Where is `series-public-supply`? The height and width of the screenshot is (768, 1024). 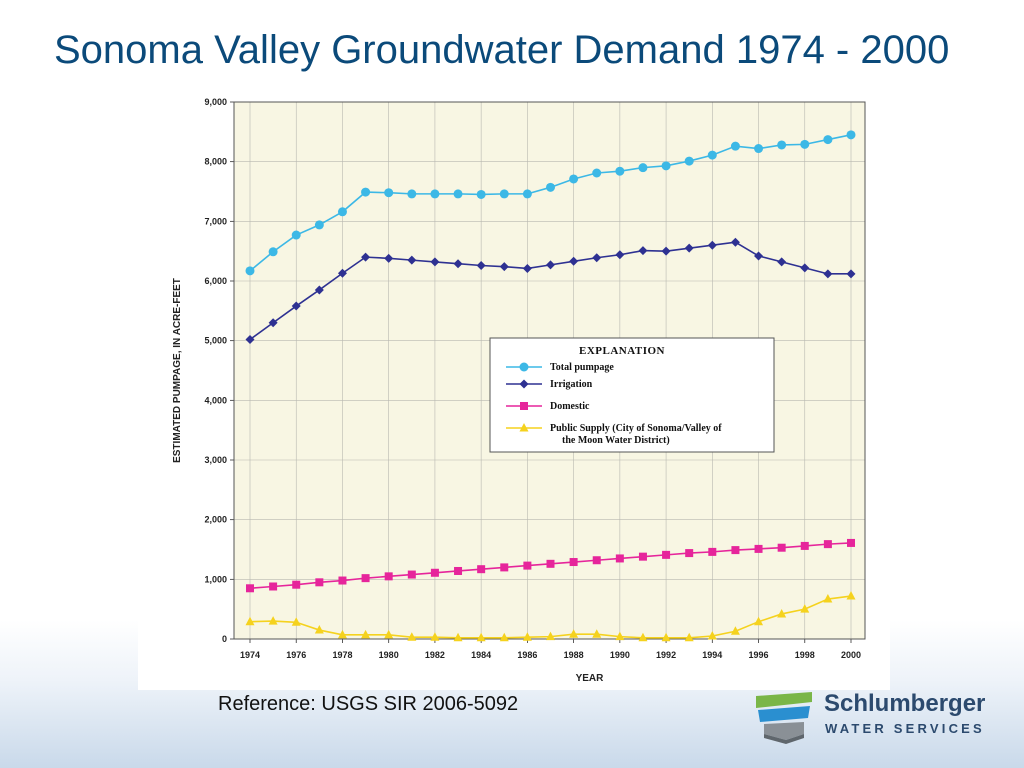
series-public-supply is located at coordinates (550, 616).